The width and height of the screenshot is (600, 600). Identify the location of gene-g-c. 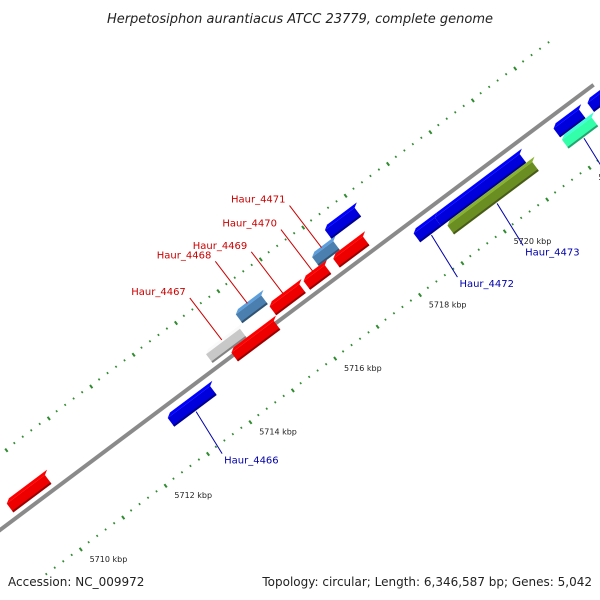
(226, 343).